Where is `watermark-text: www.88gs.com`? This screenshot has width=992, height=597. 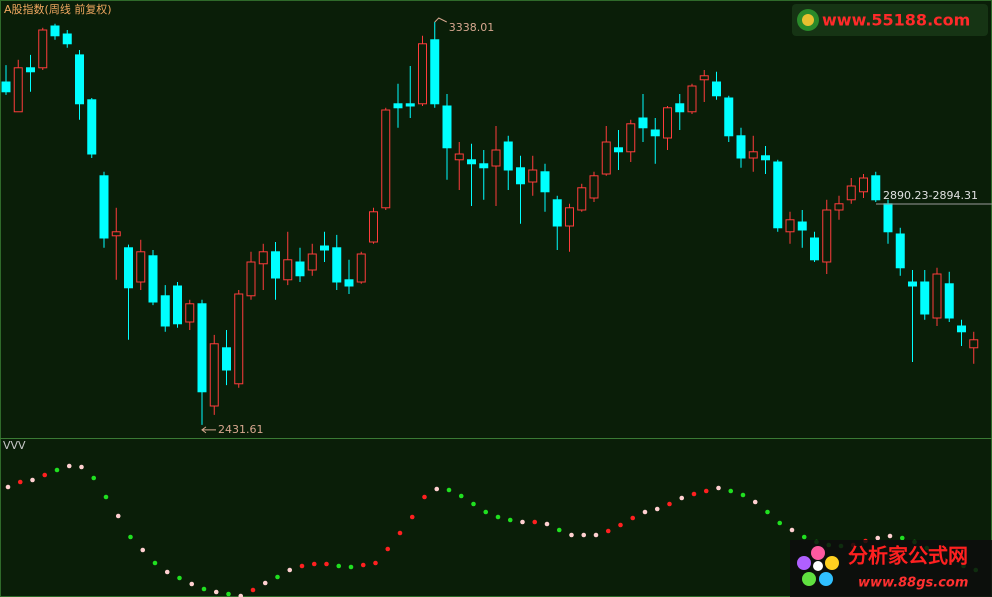 watermark-text: www.88gs.com is located at coordinates (913, 583).